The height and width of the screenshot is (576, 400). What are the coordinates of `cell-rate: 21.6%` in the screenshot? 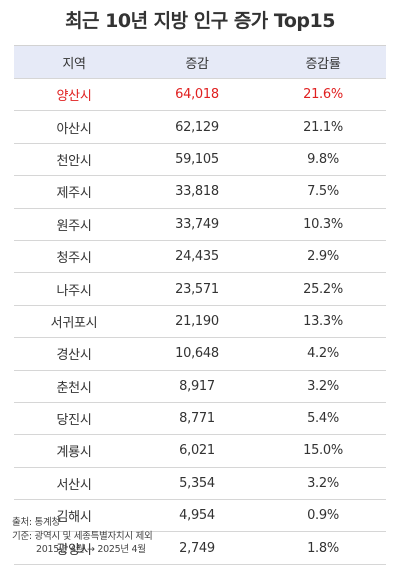 It's located at (323, 95).